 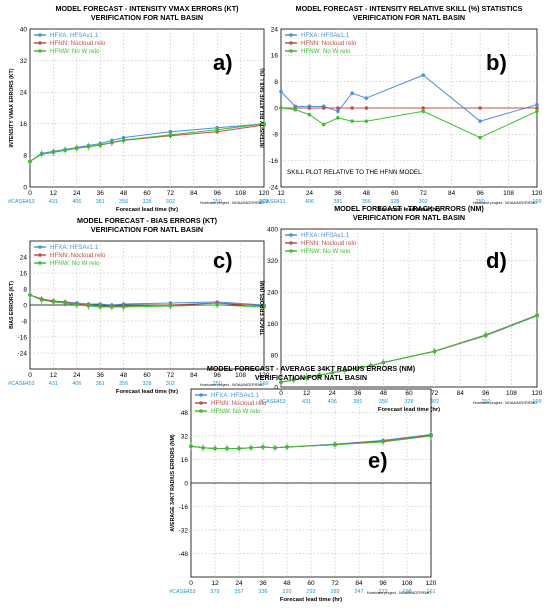 What do you see at coordinates (263, 202) in the screenshot?
I see `case-count: 199` at bounding box center [263, 202].